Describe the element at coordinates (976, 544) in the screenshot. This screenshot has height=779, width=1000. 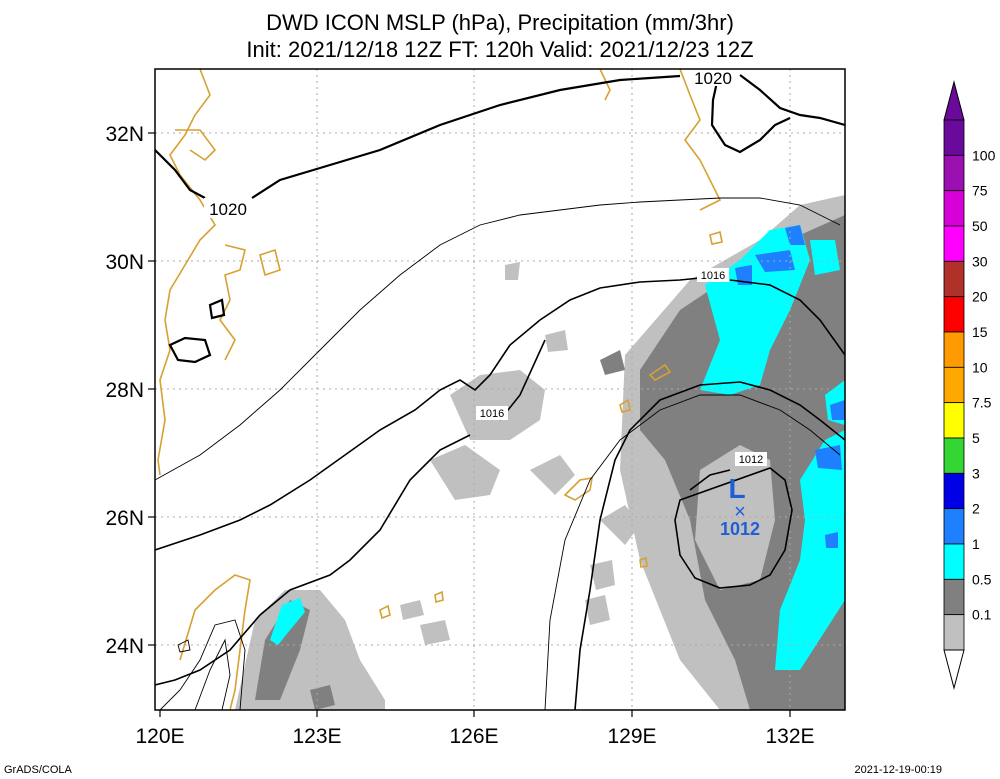
I see `colorbar-label: 1` at that location.